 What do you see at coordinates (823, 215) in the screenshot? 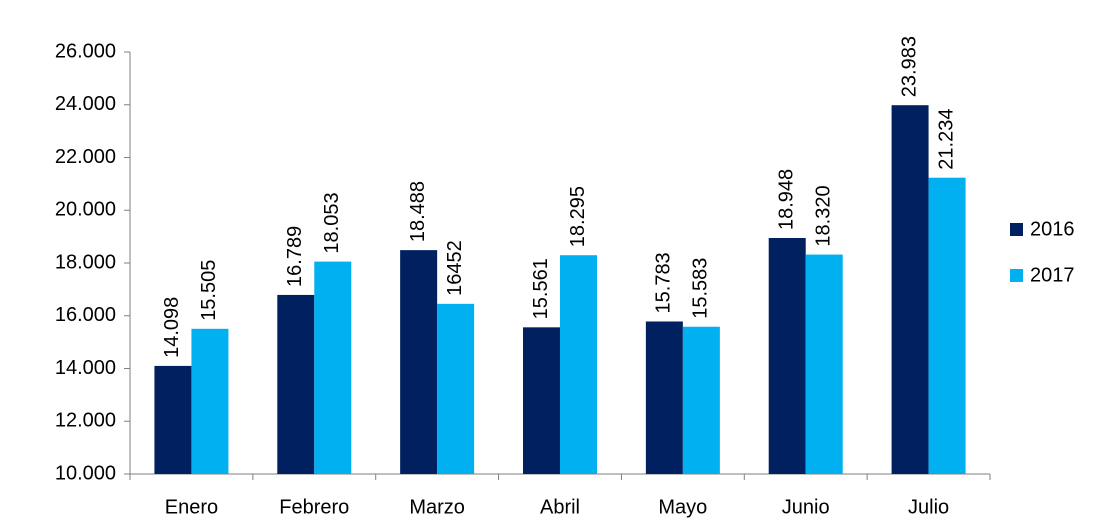
I see `data-label: 18.320` at bounding box center [823, 215].